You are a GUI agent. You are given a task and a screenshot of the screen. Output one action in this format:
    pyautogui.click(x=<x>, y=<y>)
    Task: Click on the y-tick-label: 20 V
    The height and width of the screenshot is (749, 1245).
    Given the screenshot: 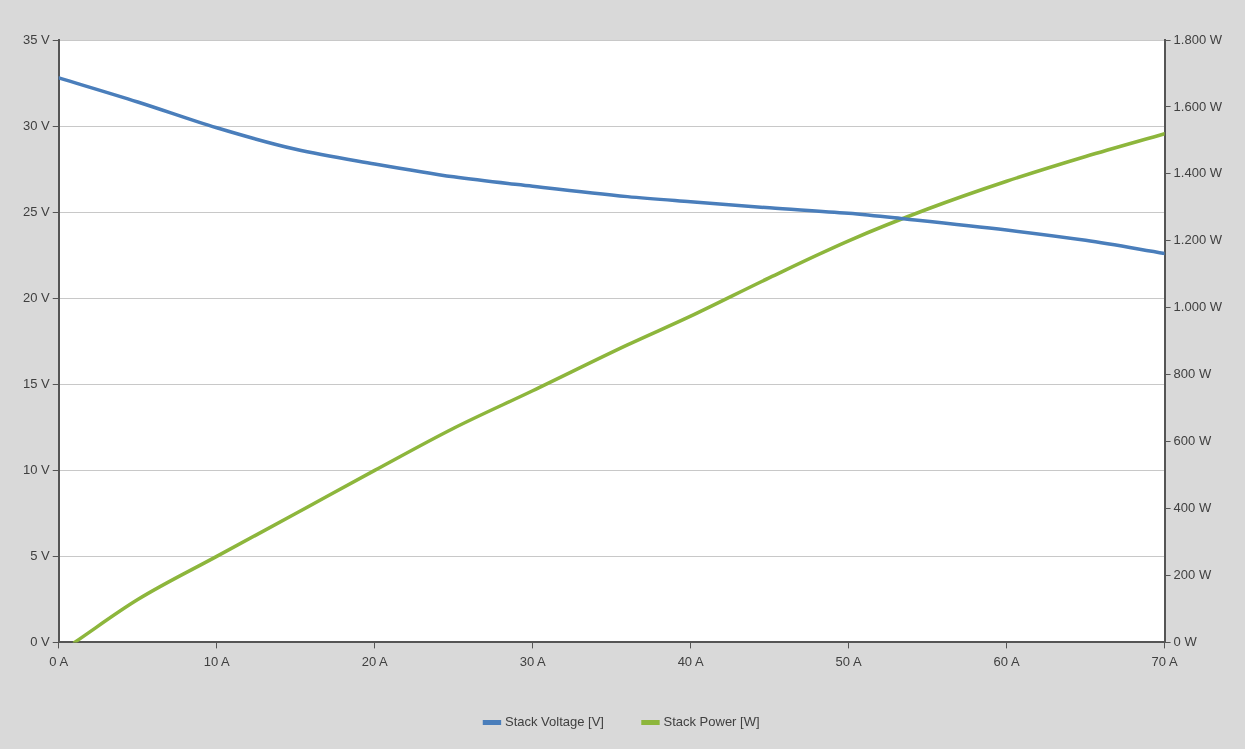 What is the action you would take?
    pyautogui.click(x=36, y=297)
    